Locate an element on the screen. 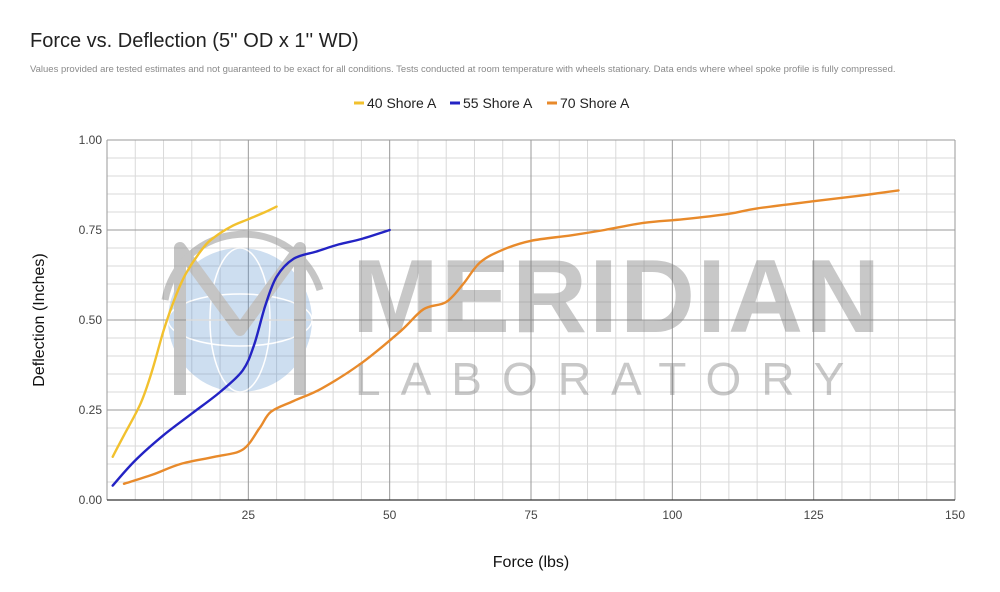 This screenshot has height=592, width=1000. y-tick-label: 0.75 is located at coordinates (91, 230).